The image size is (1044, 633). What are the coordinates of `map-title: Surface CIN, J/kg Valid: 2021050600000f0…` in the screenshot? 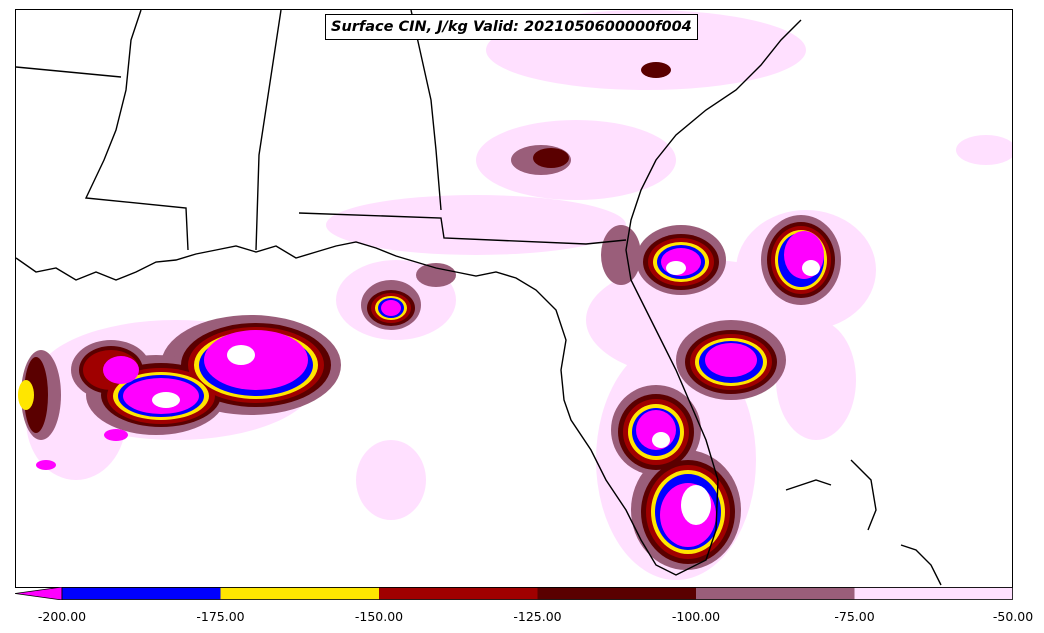 It's located at (511, 27).